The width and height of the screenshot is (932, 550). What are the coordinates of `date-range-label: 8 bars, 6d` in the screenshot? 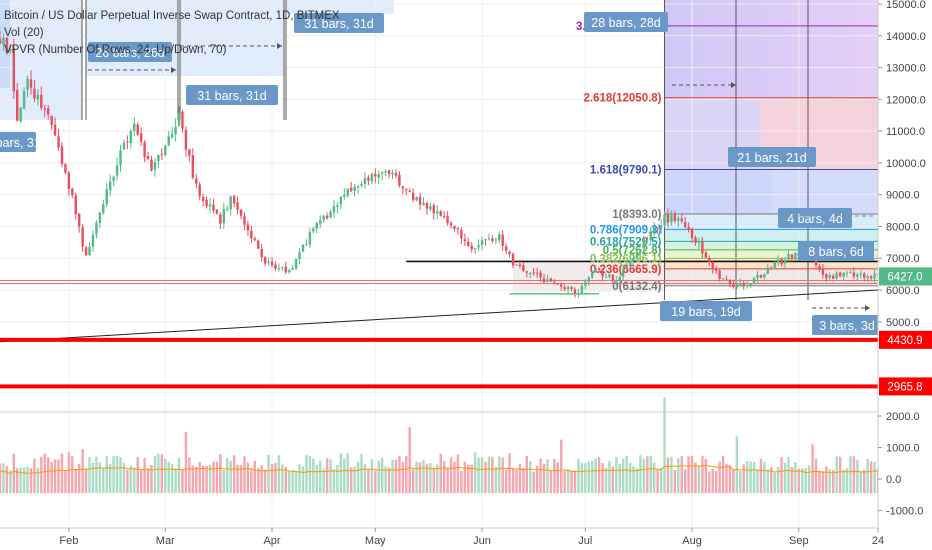 It's located at (836, 251).